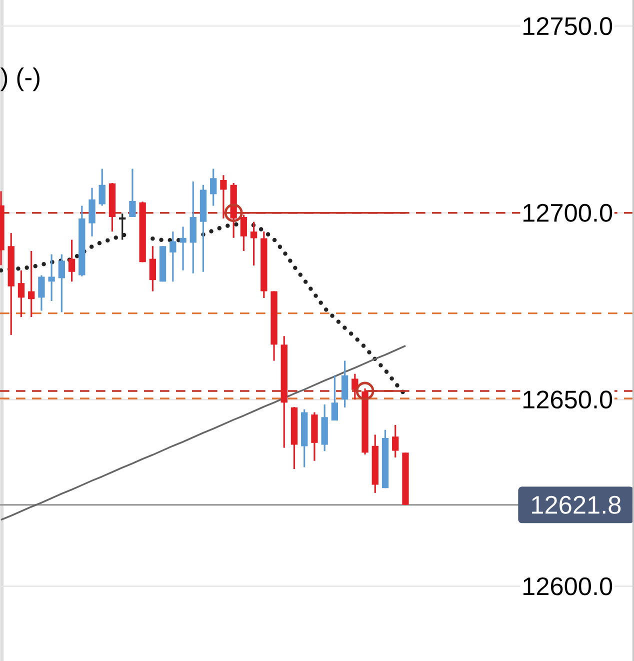 This screenshot has height=661, width=634. What do you see at coordinates (567, 586) in the screenshot?
I see `y-tick-label: 12600.0` at bounding box center [567, 586].